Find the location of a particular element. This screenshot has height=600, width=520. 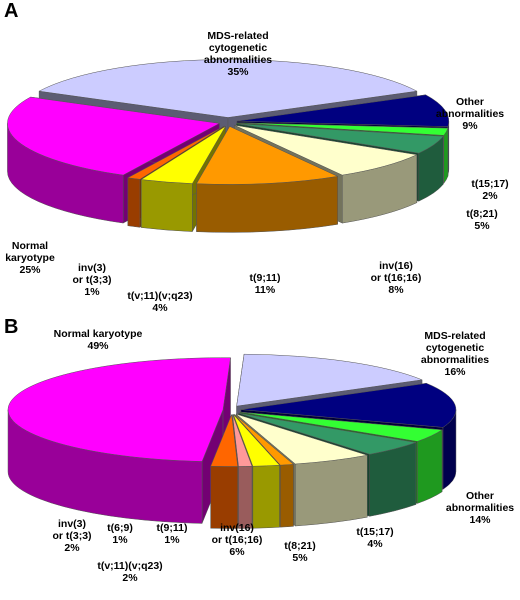

slice-label: t(15;17) 2% is located at coordinates (489, 190).